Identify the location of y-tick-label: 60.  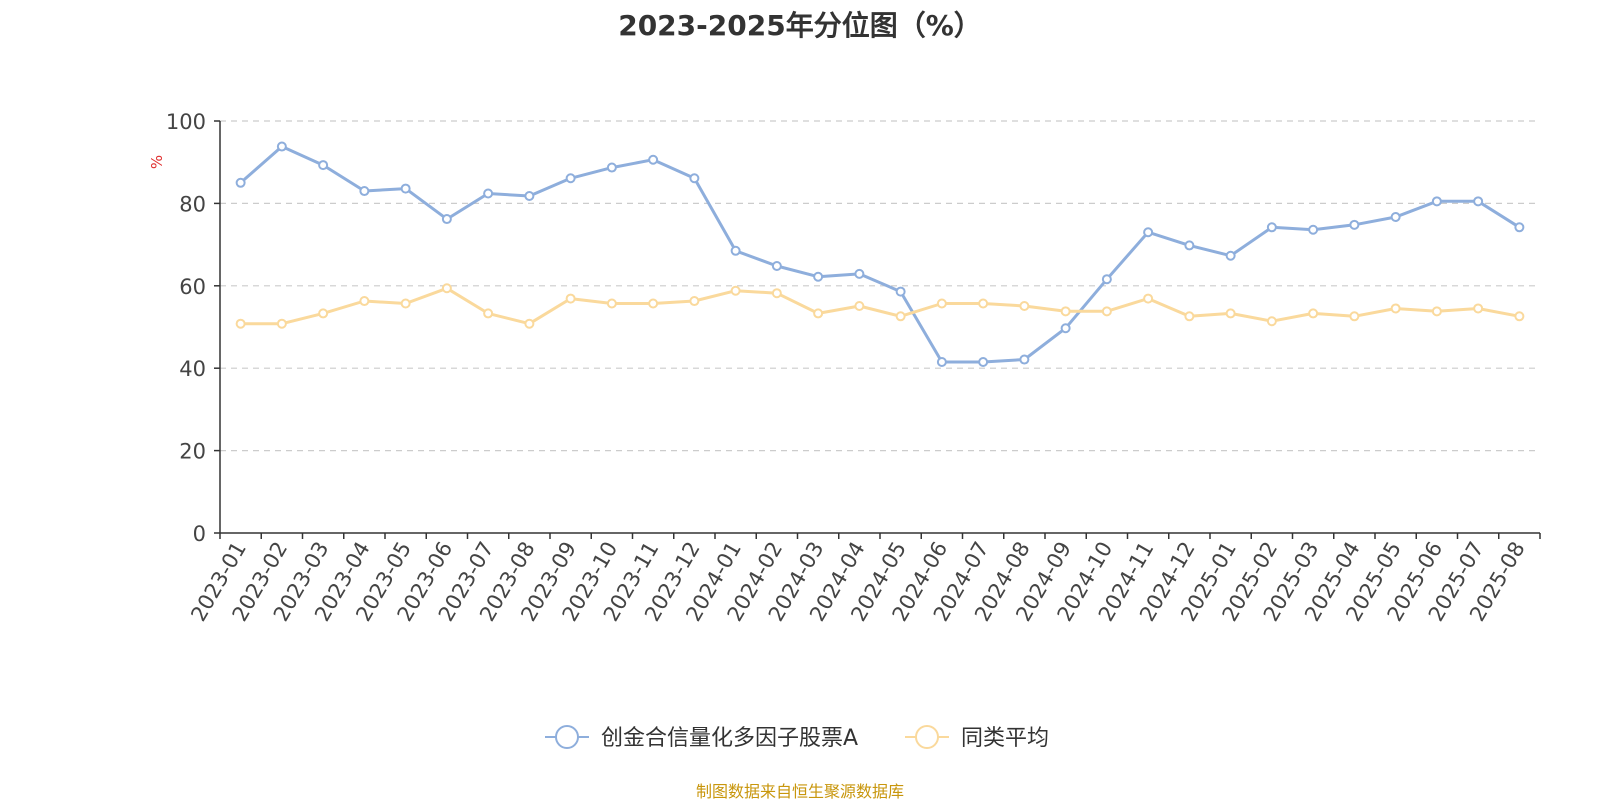
(192, 287).